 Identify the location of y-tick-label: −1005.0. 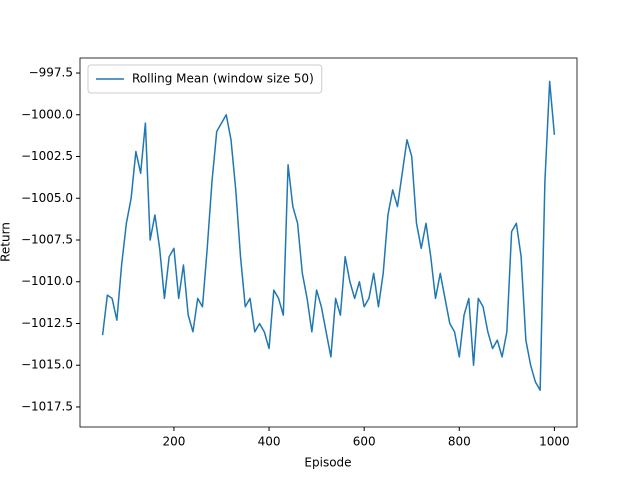
(47, 198).